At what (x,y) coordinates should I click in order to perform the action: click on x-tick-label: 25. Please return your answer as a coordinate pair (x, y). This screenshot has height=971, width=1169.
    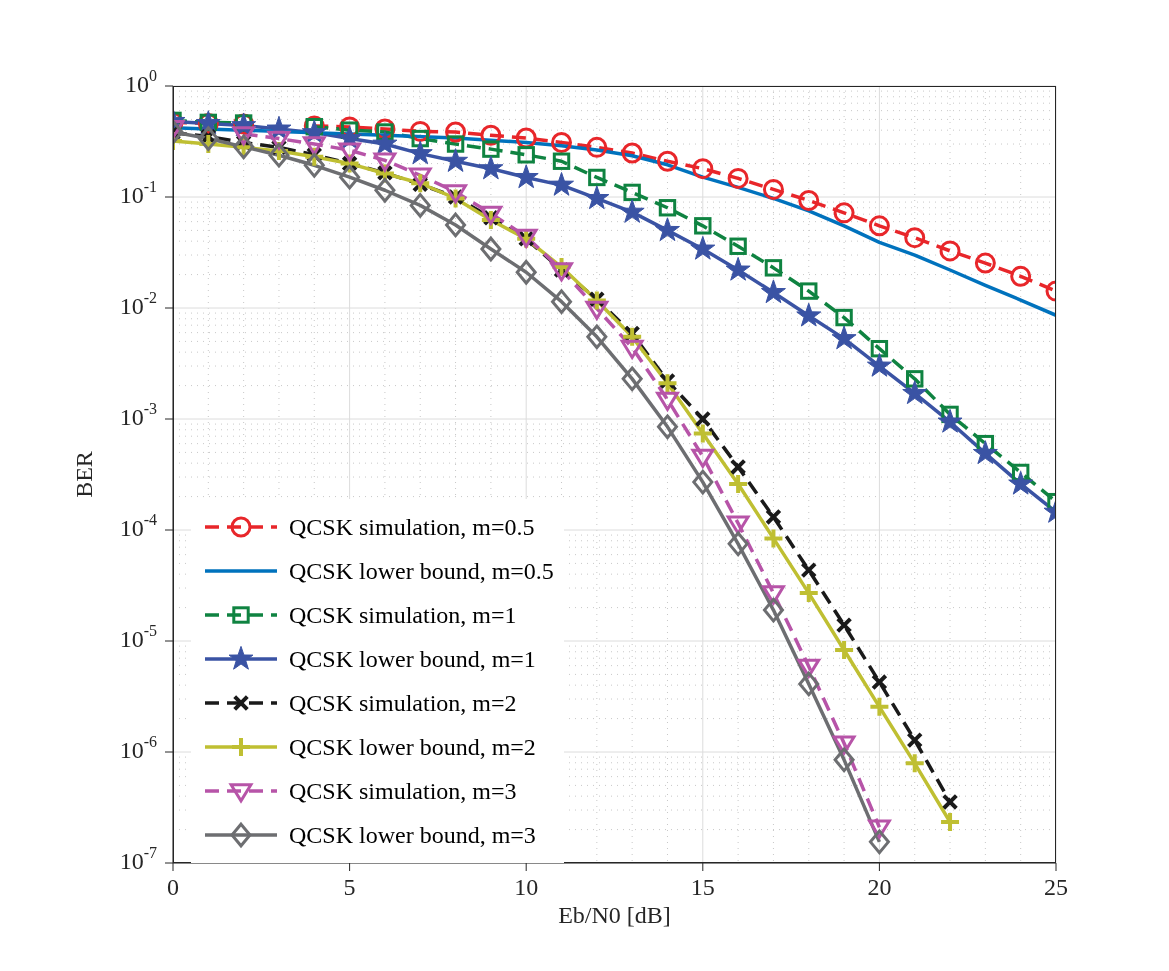
    Looking at the image, I should click on (1056, 886).